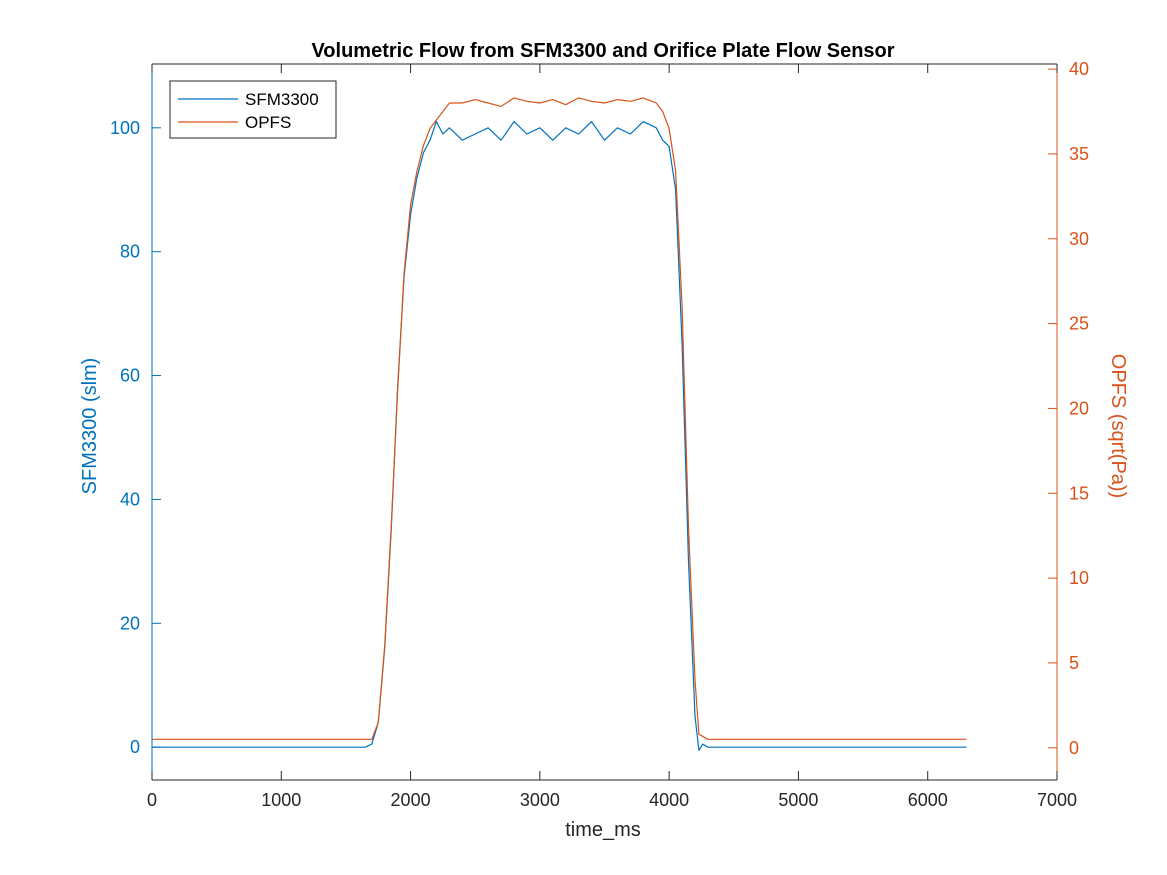  What do you see at coordinates (798, 800) in the screenshot?
I see `x-tick-label: 5000` at bounding box center [798, 800].